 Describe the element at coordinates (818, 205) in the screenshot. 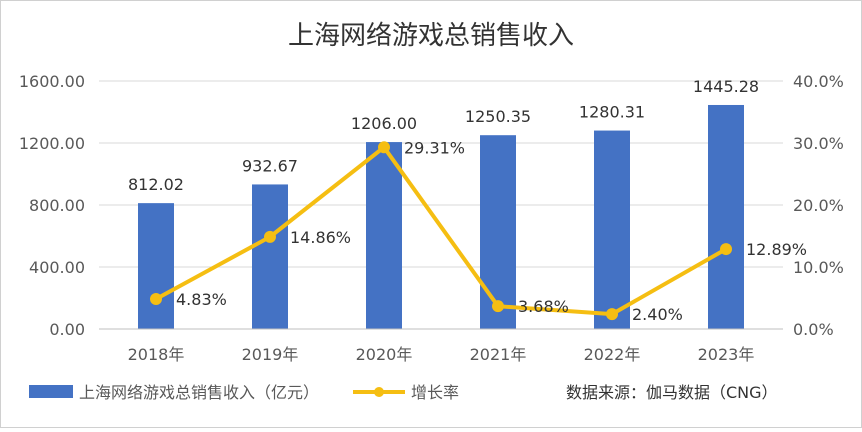

I see `y-right-tick-label: 20.0%` at that location.